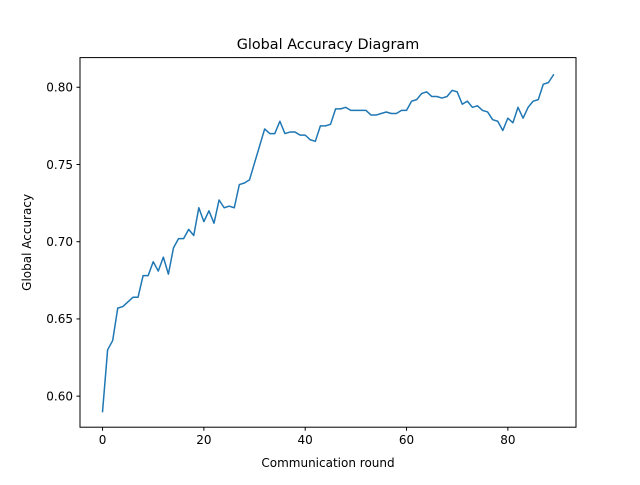 The image size is (640, 485). I want to click on y-tick-label: 0.80, so click(59, 88).